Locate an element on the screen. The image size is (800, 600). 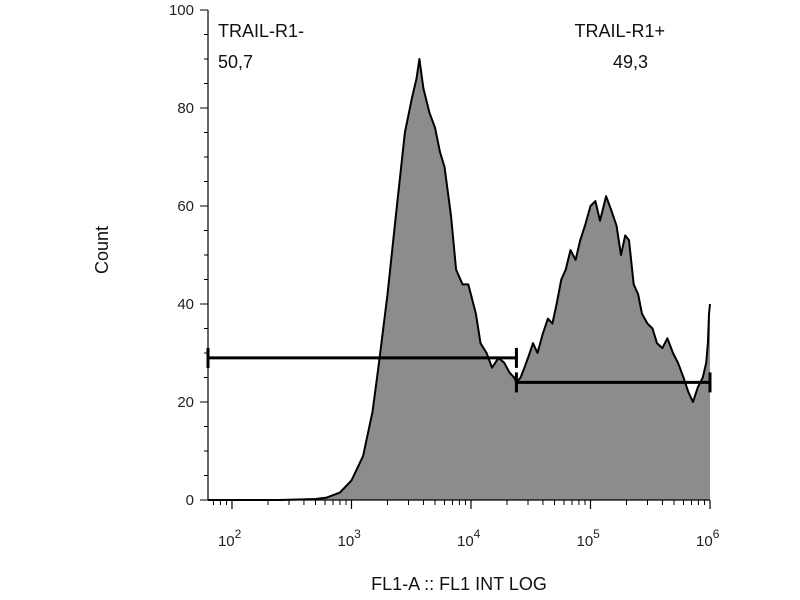
x-tick-exponent: 4 is located at coordinates (477, 534).